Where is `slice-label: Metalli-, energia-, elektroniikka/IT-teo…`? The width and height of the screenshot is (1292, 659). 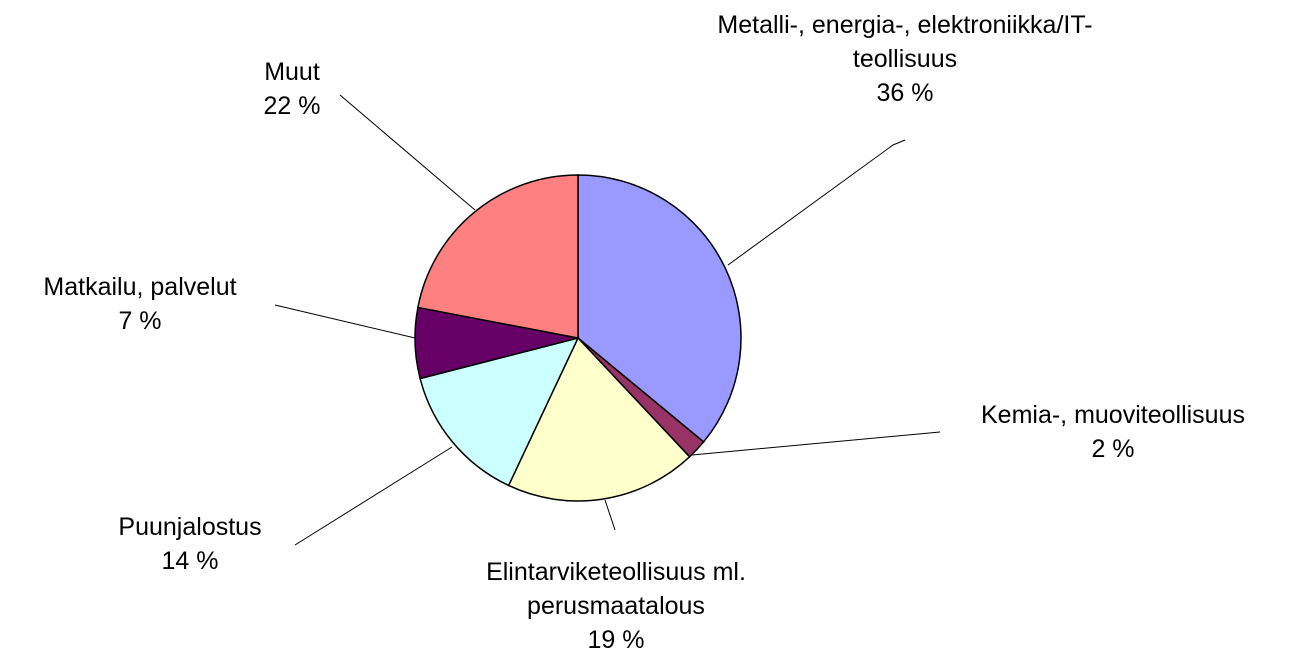
slice-label: Metalli-, energia-, elektroniikka/IT-teo… is located at coordinates (905, 59).